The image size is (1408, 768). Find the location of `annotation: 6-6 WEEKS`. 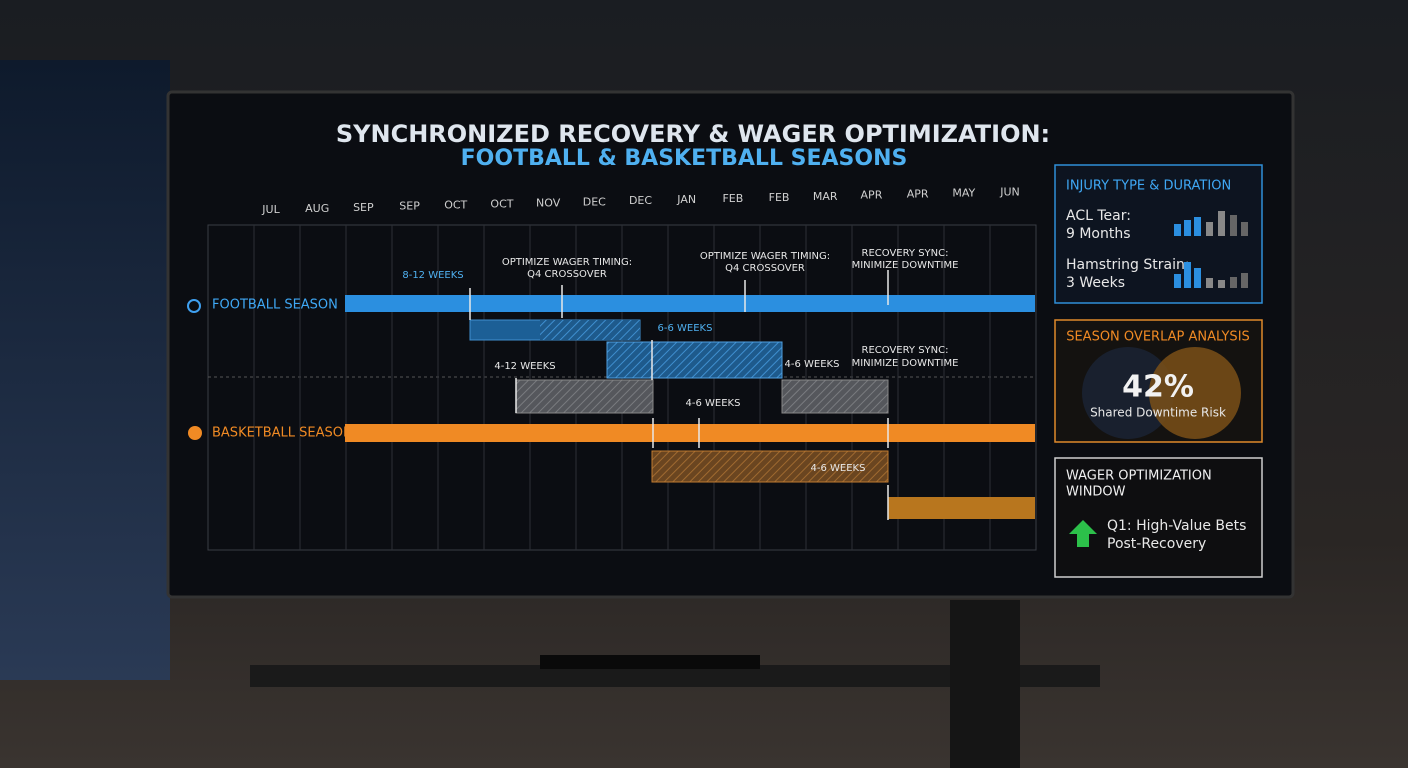

annotation: 6-6 WEEKS is located at coordinates (685, 328).